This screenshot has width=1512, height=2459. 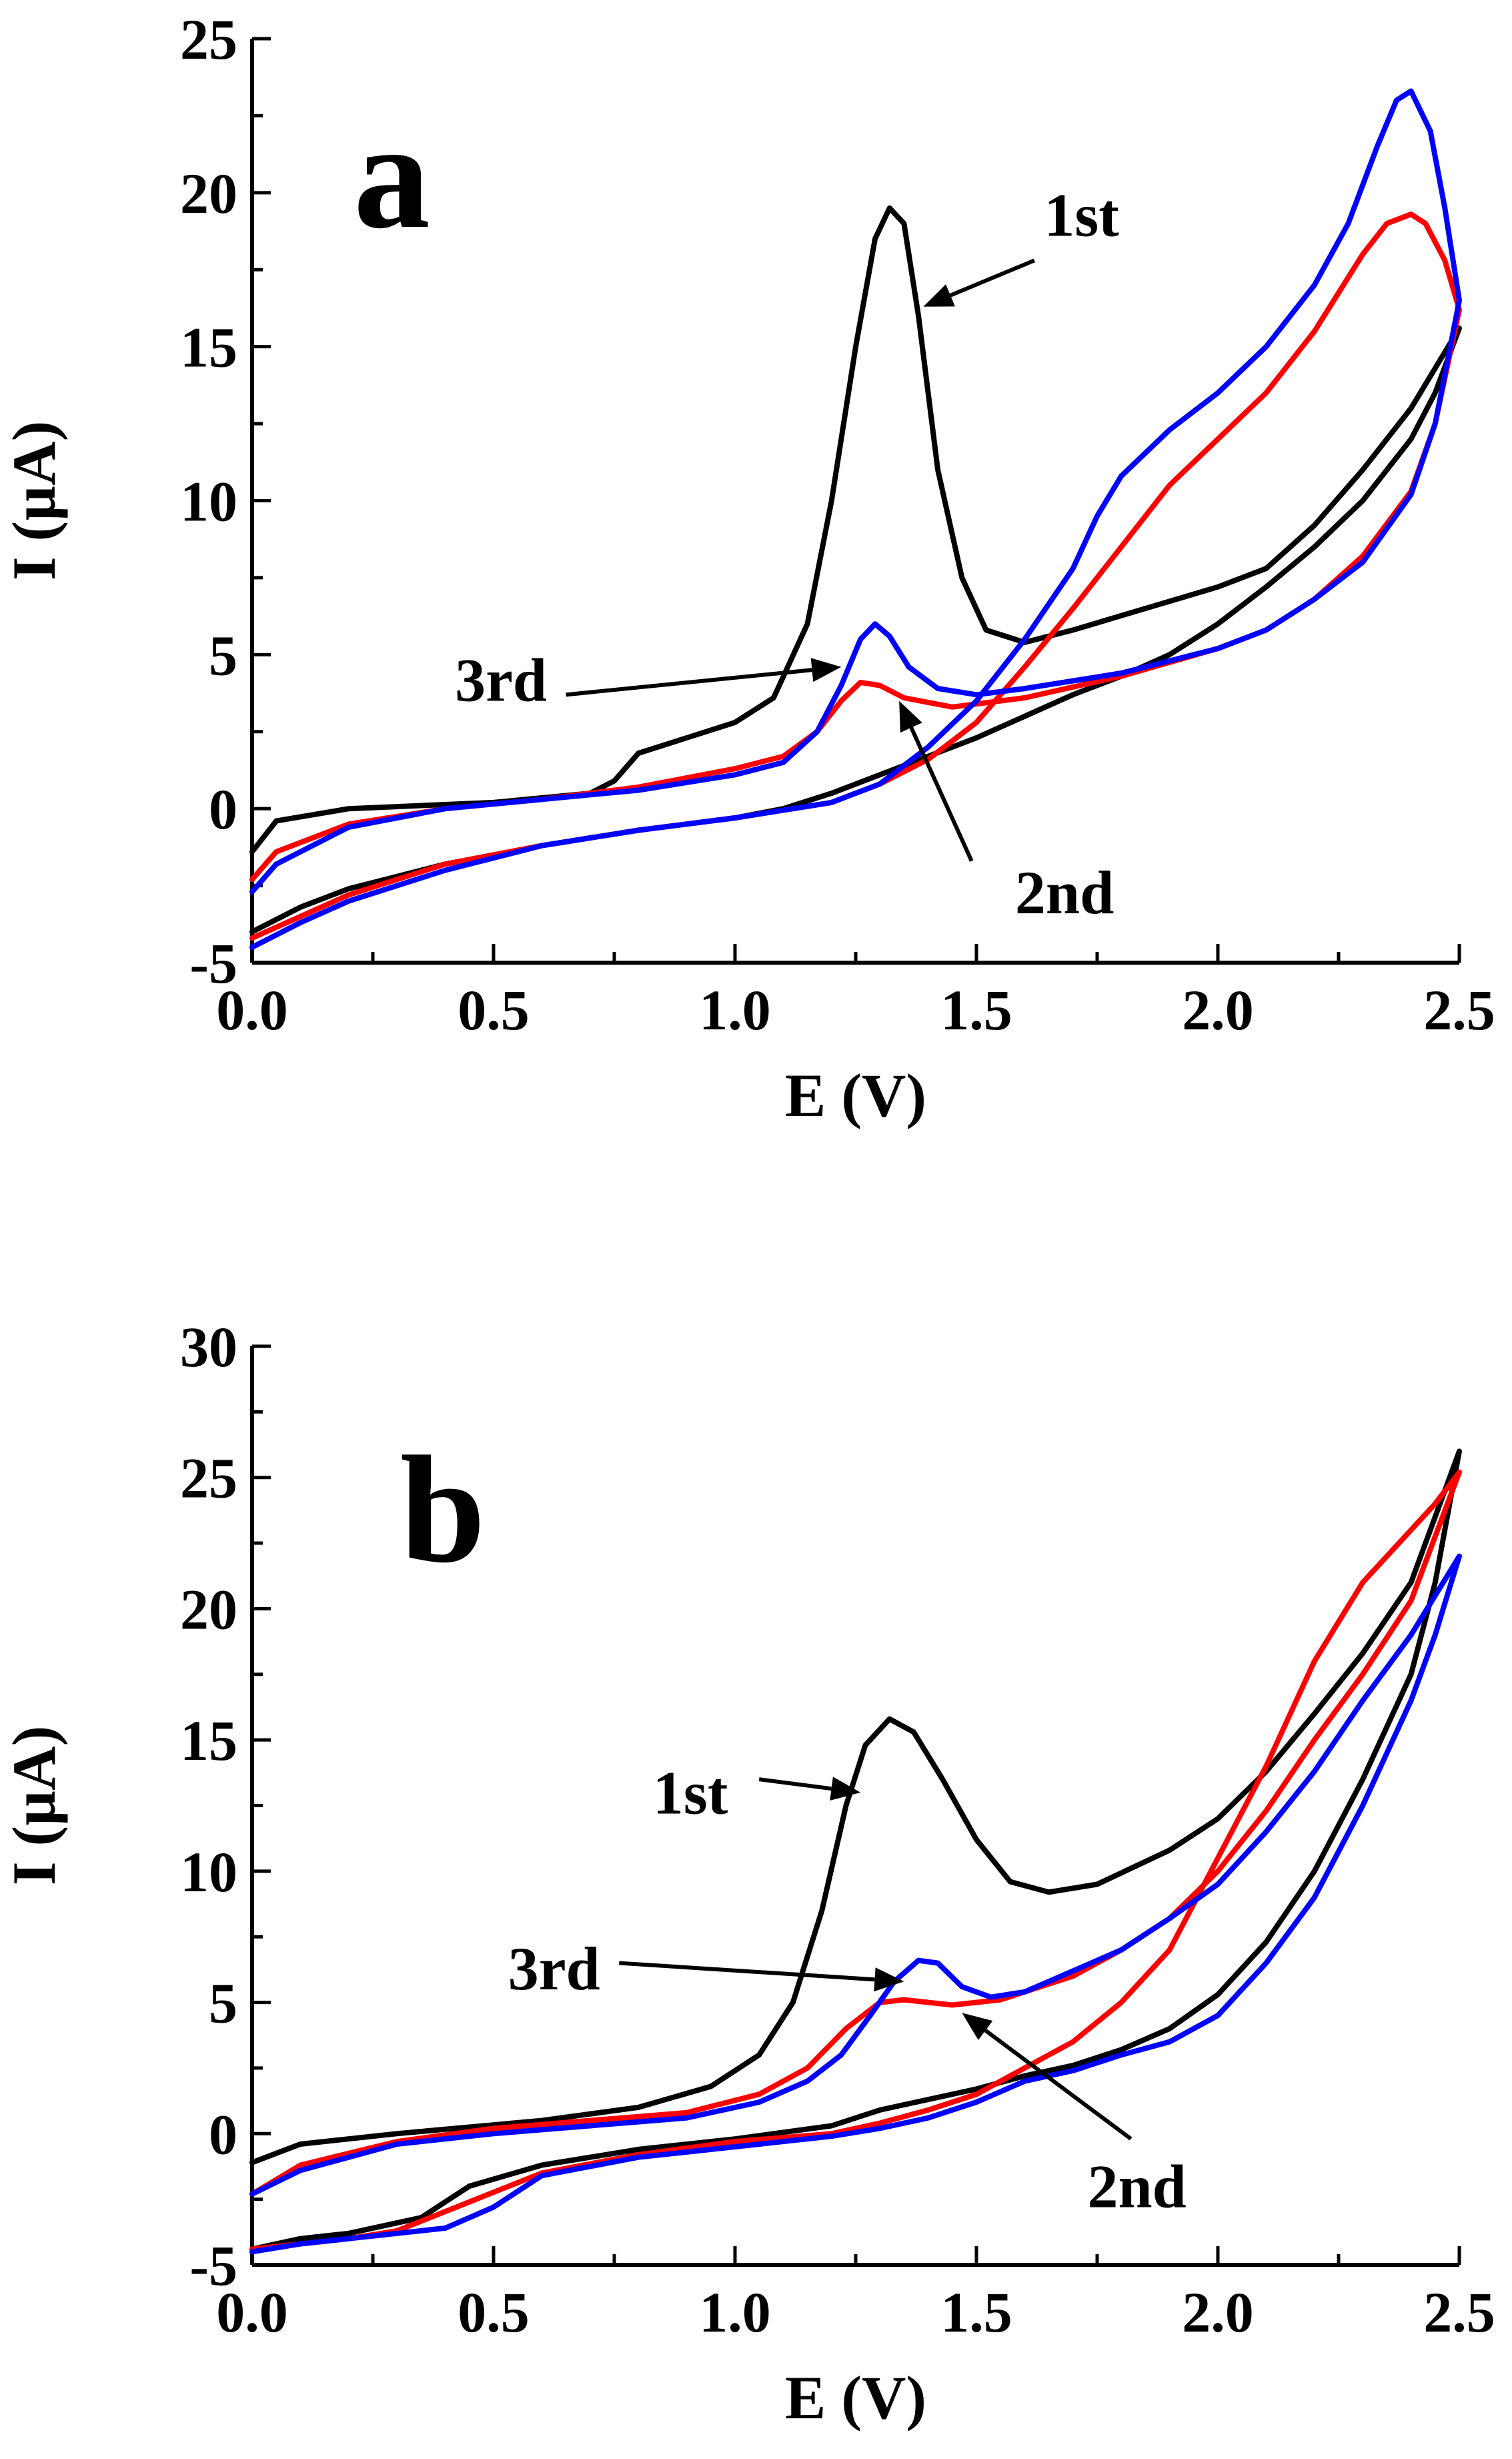 What do you see at coordinates (208, 1347) in the screenshot?
I see `y-tick-label: 30` at bounding box center [208, 1347].